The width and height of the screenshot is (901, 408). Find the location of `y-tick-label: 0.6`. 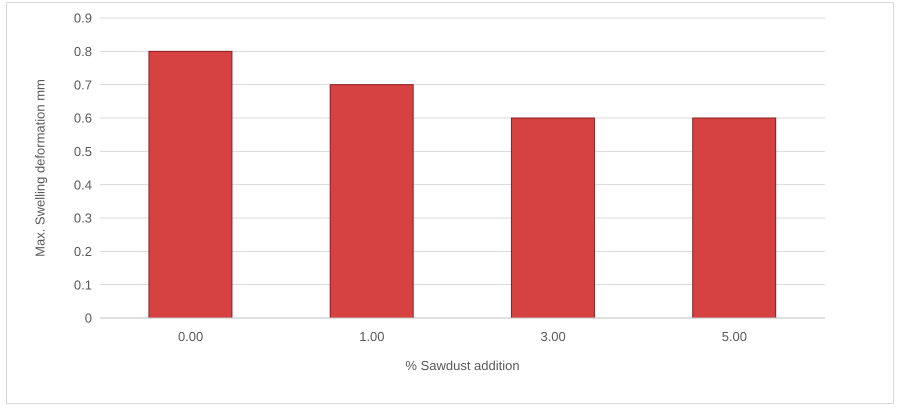

y-tick-label: 0.6 is located at coordinates (83, 118).